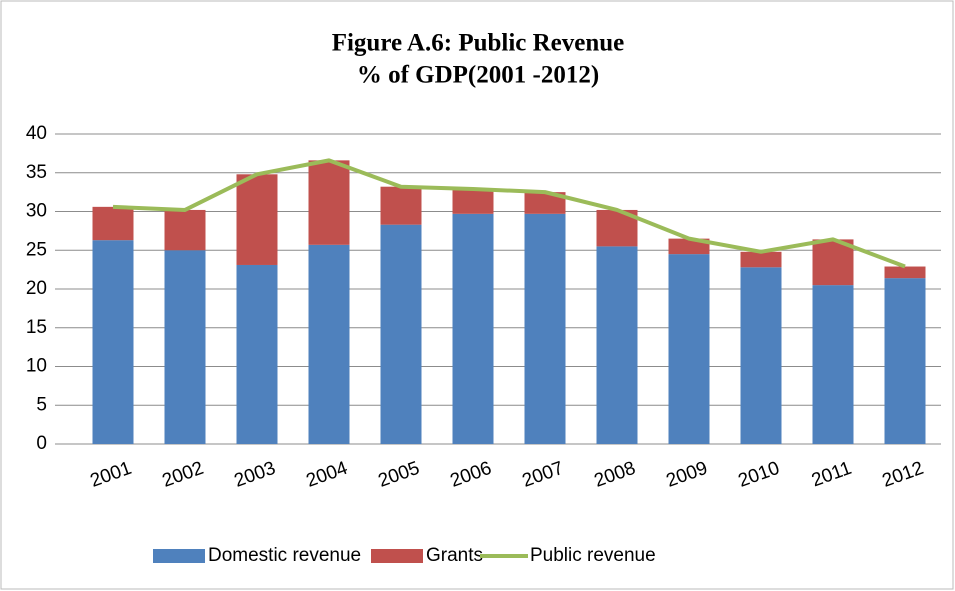  I want to click on y-tick-label: 5, so click(41, 404).